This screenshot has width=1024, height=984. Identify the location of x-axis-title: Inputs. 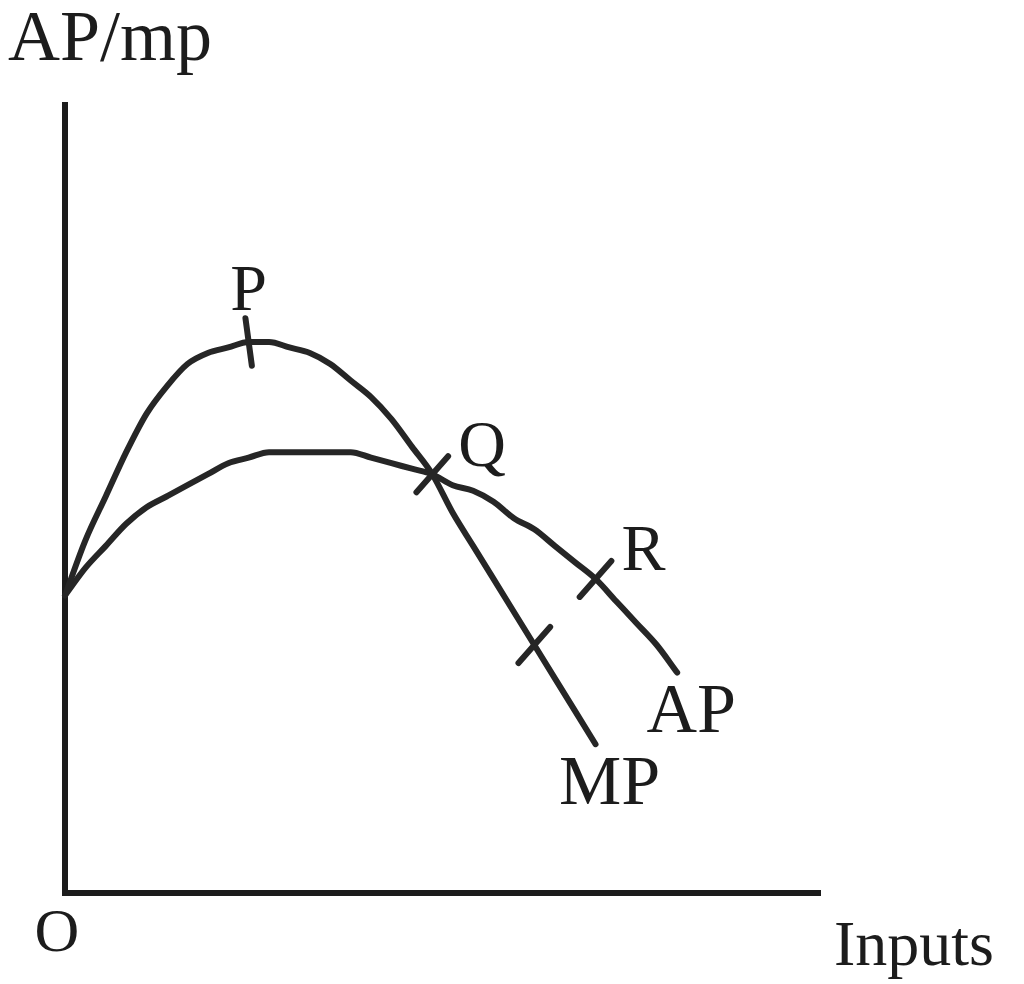
(914, 943).